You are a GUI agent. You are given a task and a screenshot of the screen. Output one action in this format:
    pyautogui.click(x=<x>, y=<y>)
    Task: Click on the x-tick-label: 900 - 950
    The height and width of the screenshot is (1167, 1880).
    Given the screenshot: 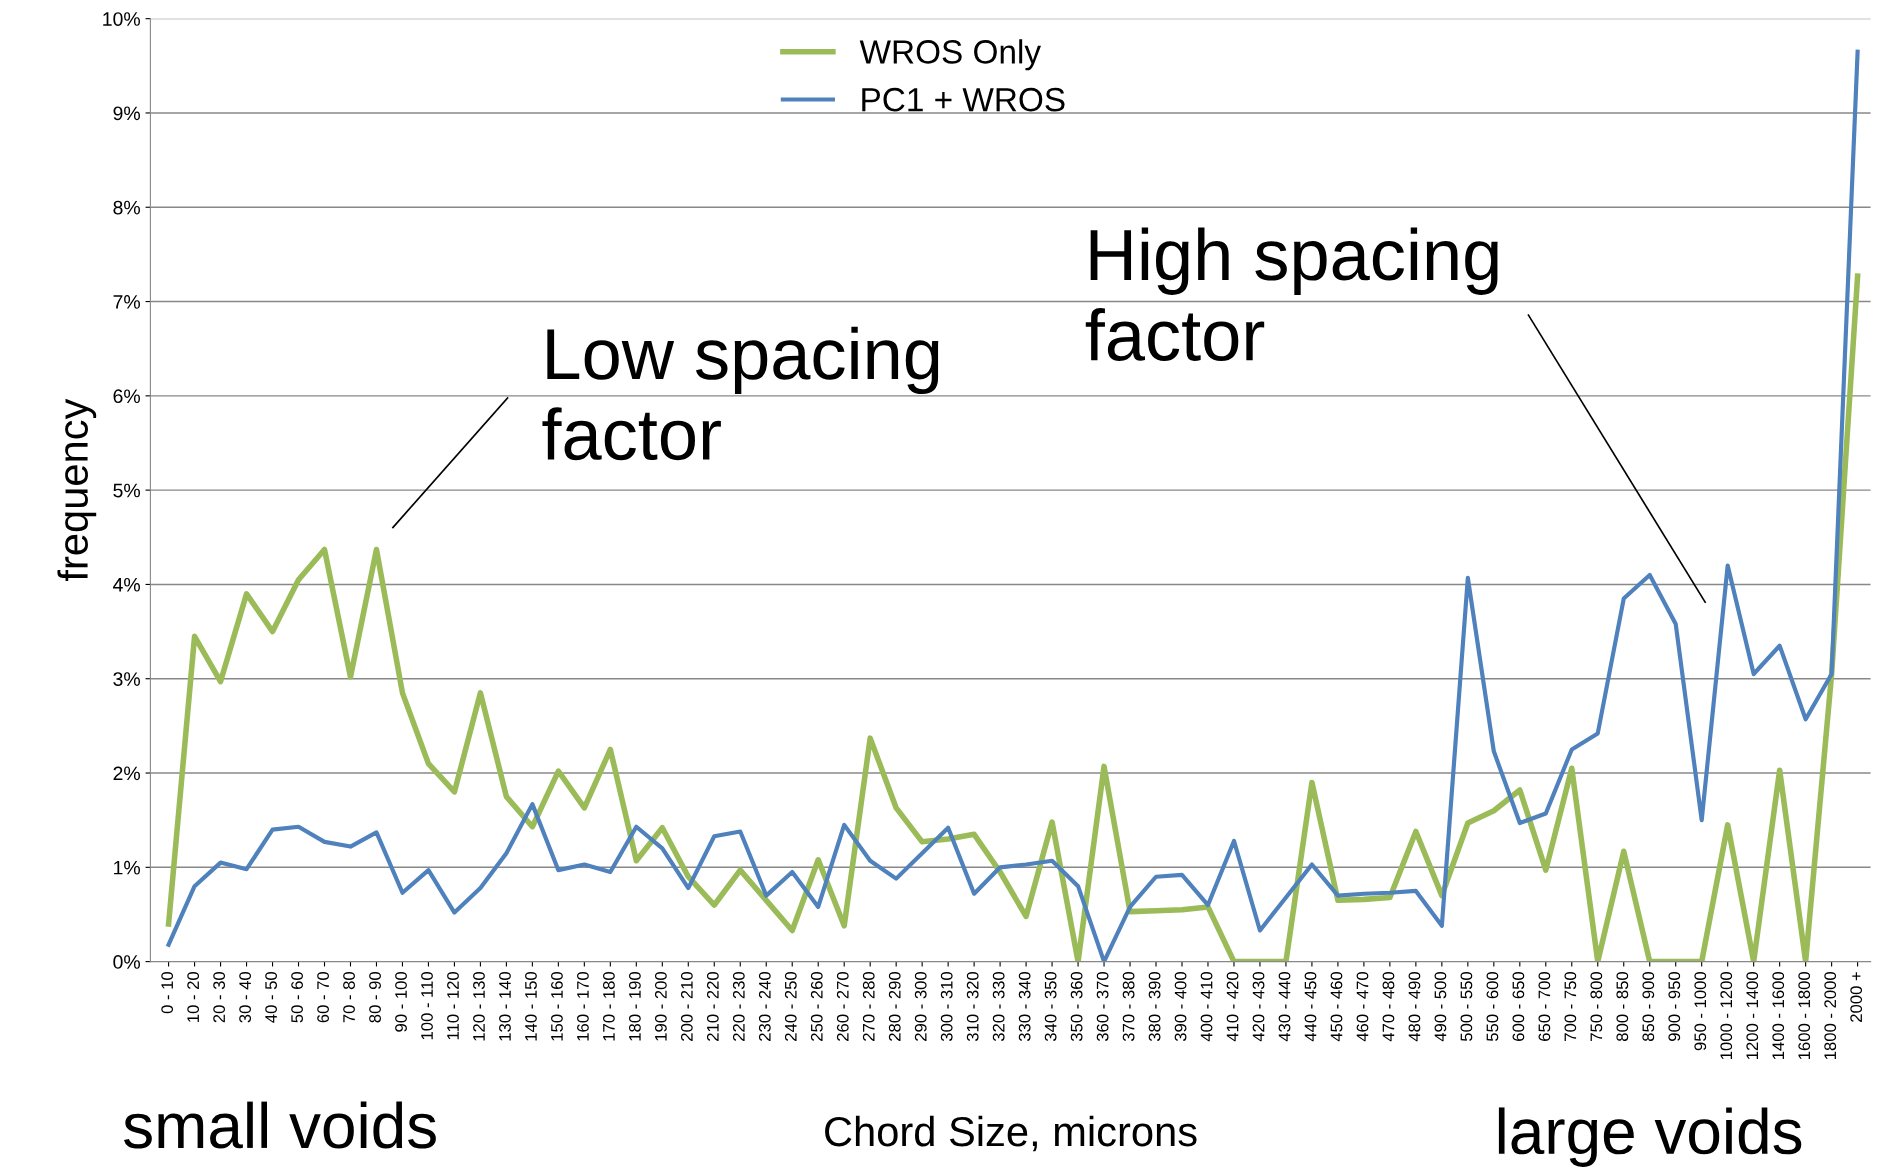 What is the action you would take?
    pyautogui.click(x=1674, y=1006)
    